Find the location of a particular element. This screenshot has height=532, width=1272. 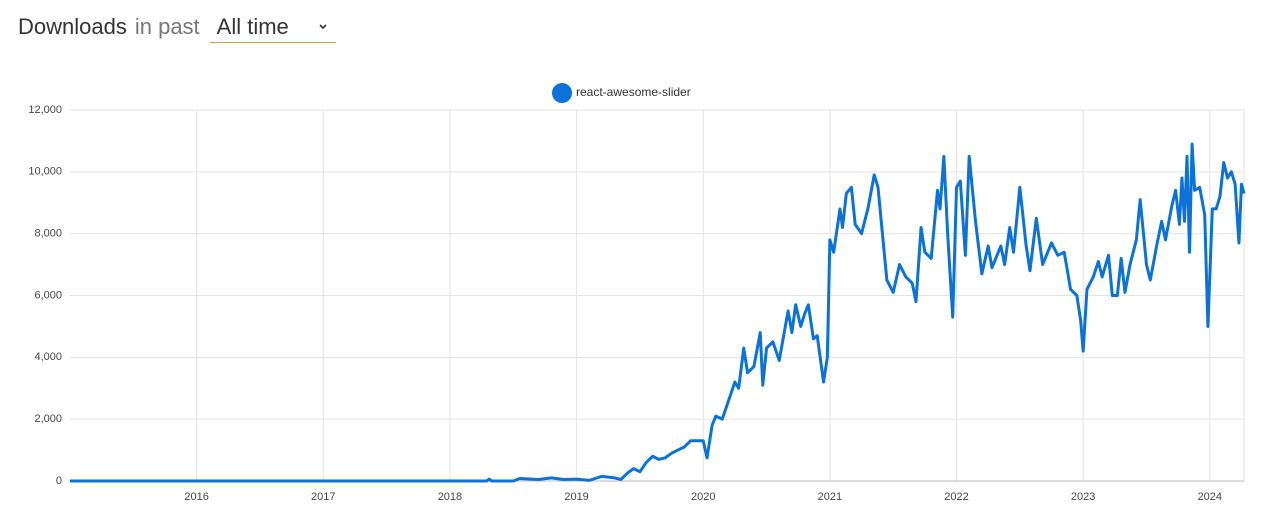

x-tick-label: 2016 is located at coordinates (196, 497).